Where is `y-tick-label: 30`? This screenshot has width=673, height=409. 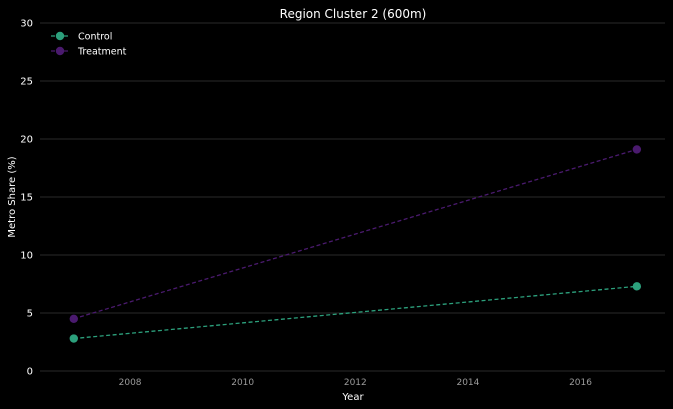
y-tick-label: 30 is located at coordinates (26, 24).